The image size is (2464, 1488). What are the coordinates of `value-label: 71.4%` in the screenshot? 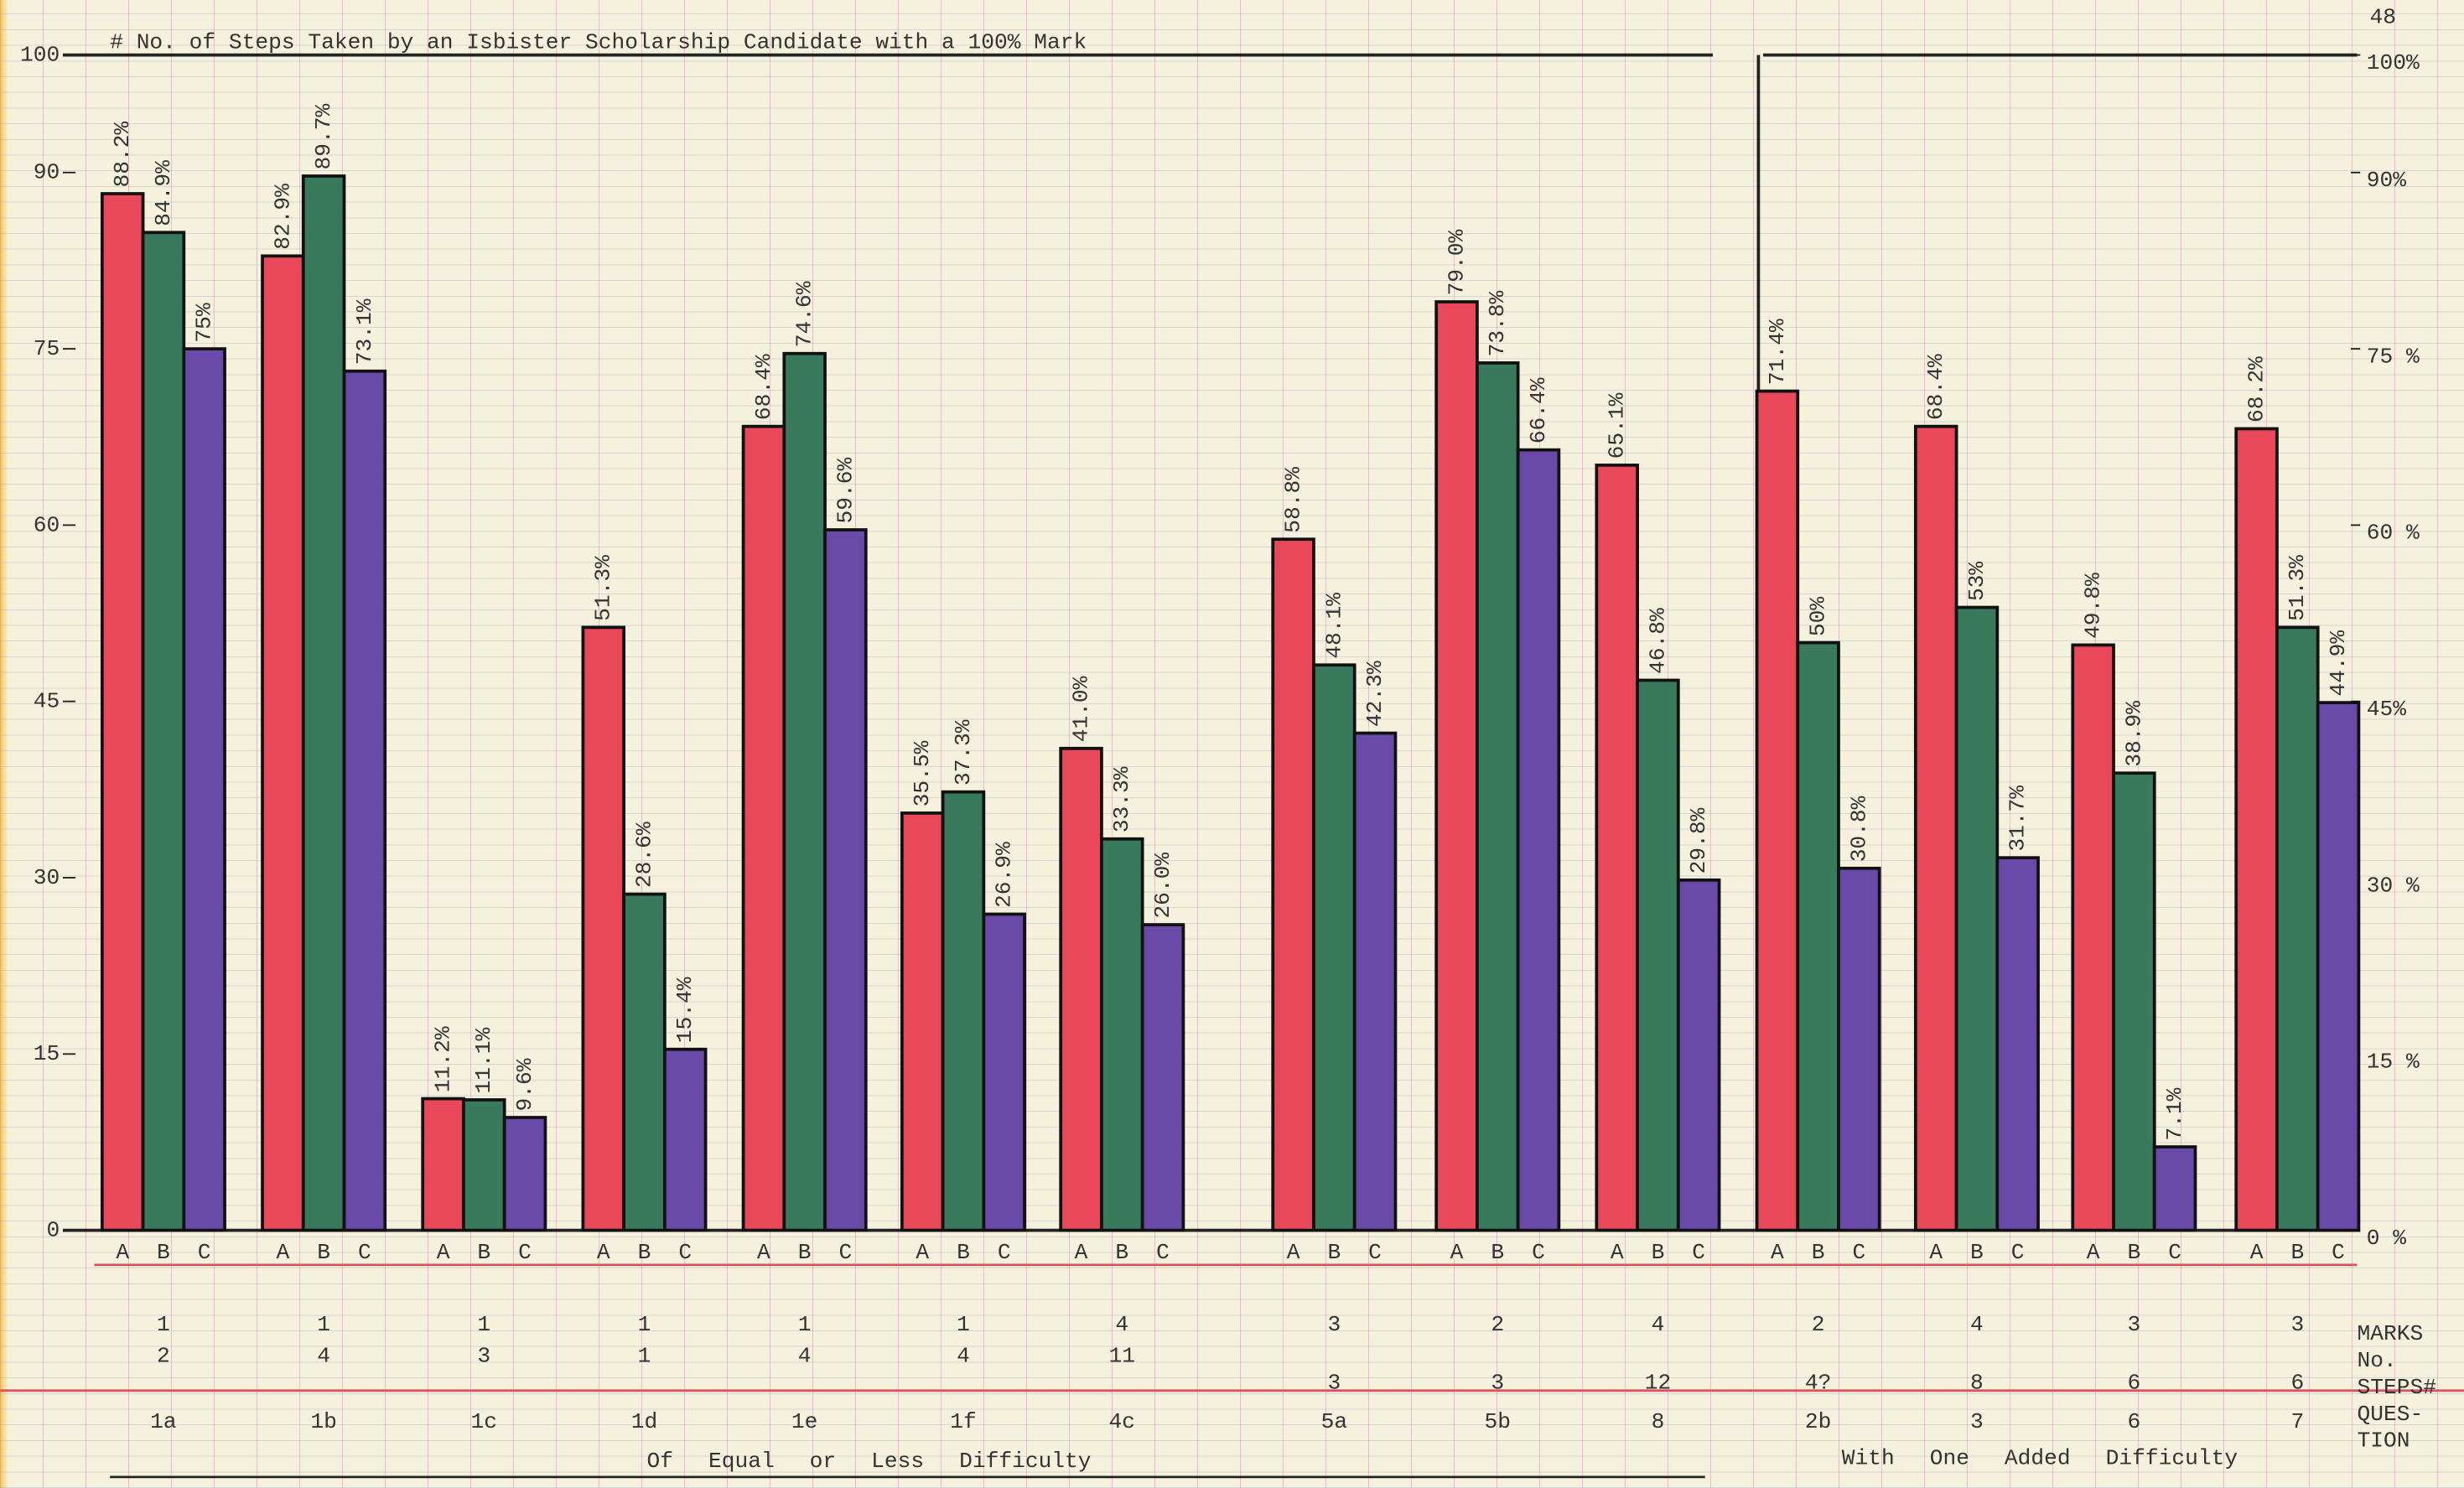 It's located at (1777, 352).